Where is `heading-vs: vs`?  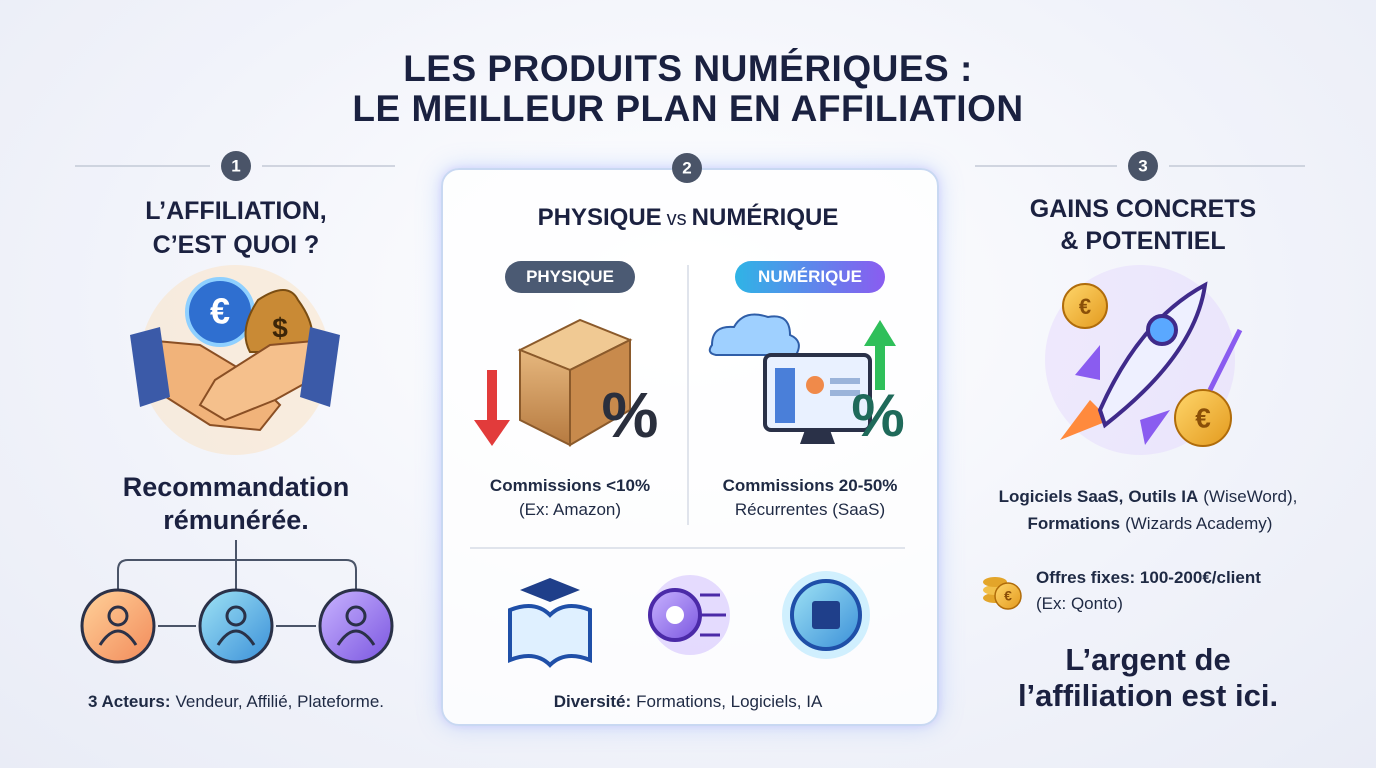 heading-vs: vs is located at coordinates (676, 219).